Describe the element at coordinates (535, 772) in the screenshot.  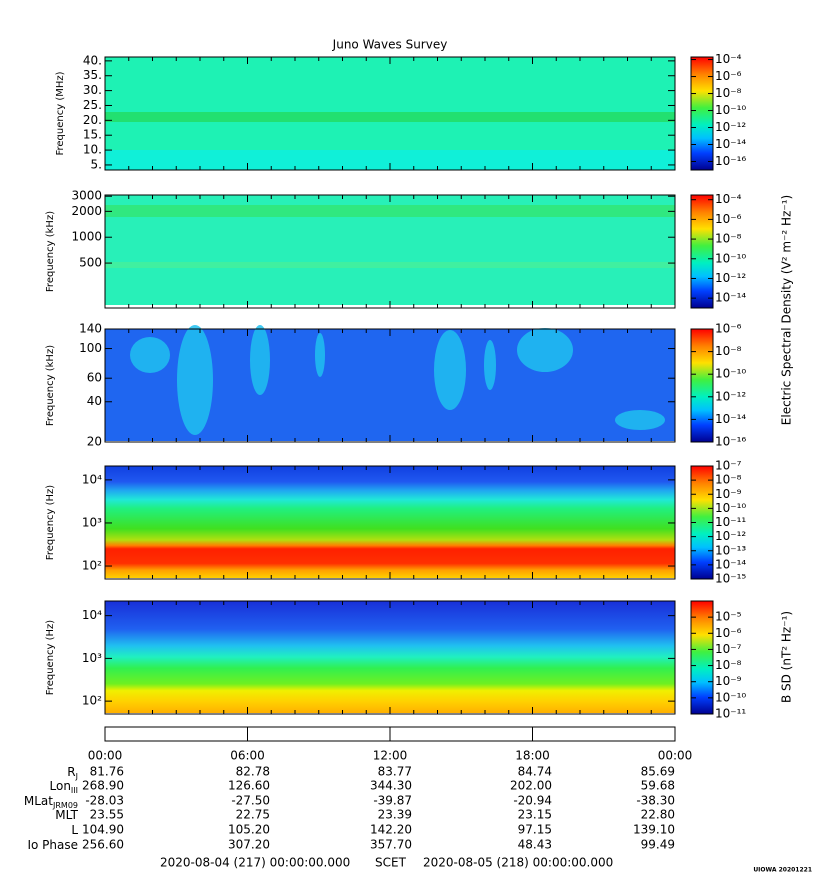
I see `ephemeris-value: 84.74` at that location.